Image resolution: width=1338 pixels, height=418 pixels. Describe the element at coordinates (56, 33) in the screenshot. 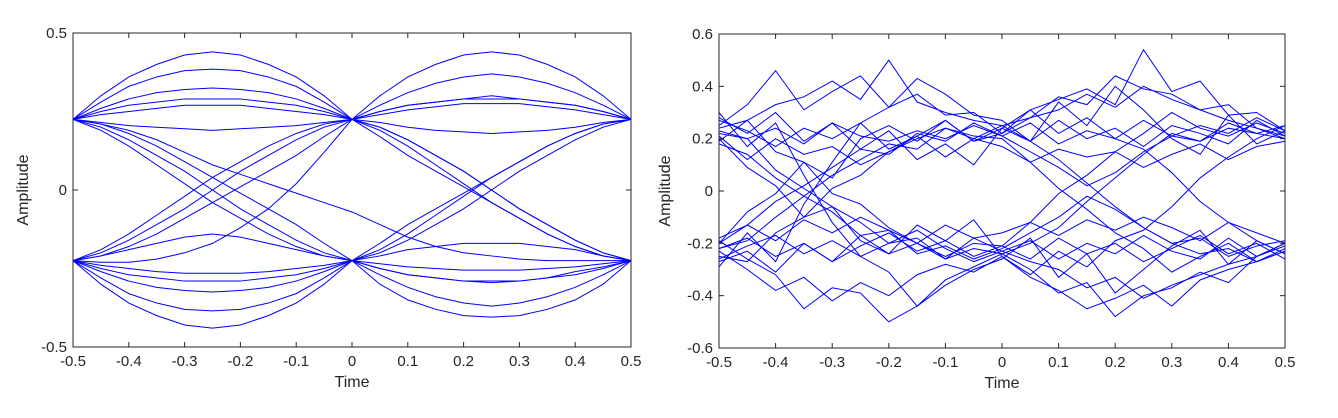

I see `y-tick-label: 0.5` at that location.